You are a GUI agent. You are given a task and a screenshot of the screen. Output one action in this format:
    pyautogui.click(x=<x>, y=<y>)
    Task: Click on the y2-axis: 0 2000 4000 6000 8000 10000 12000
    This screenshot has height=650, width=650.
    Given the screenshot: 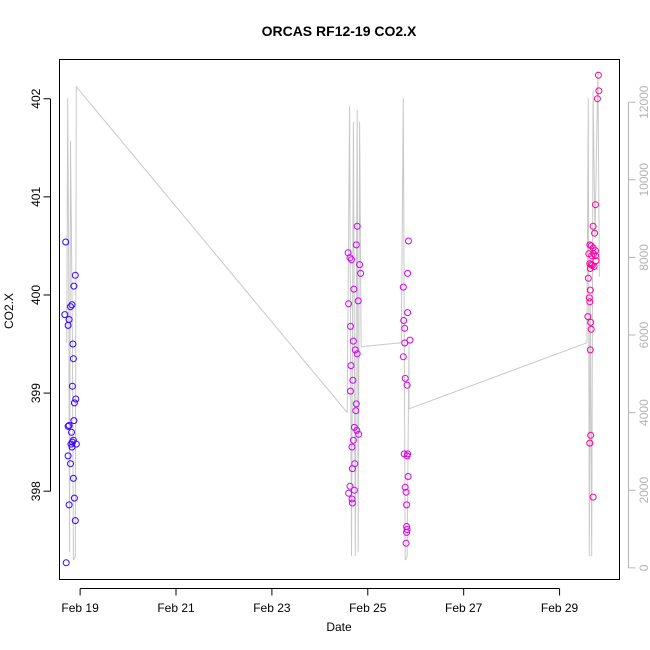 What is the action you would take?
    pyautogui.click(x=639, y=328)
    